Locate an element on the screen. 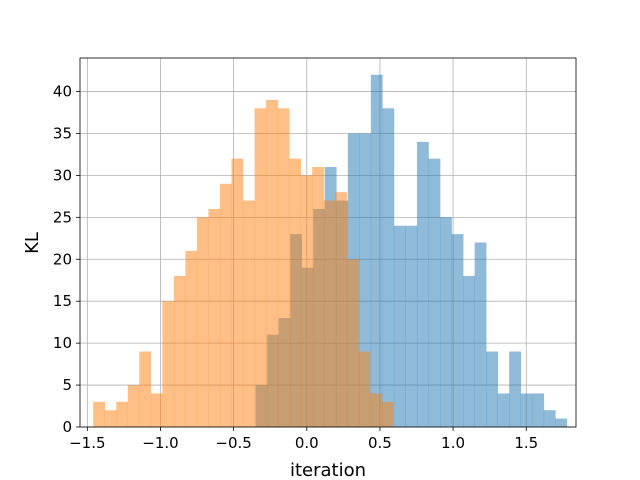 The width and height of the screenshot is (640, 480). y-tick-label: 40 is located at coordinates (62, 92).